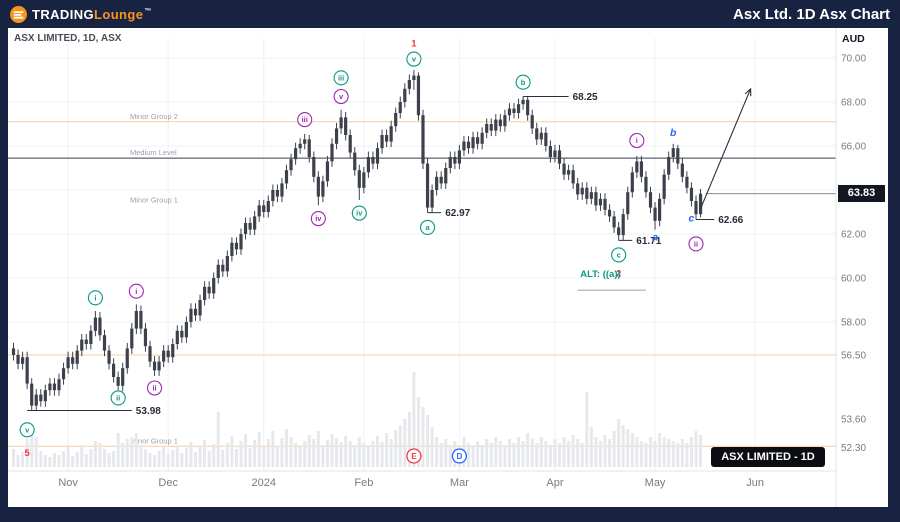 This screenshot has width=900, height=522. Describe the element at coordinates (853, 279) in the screenshot. I see `price-tick-label: 60.00` at that location.